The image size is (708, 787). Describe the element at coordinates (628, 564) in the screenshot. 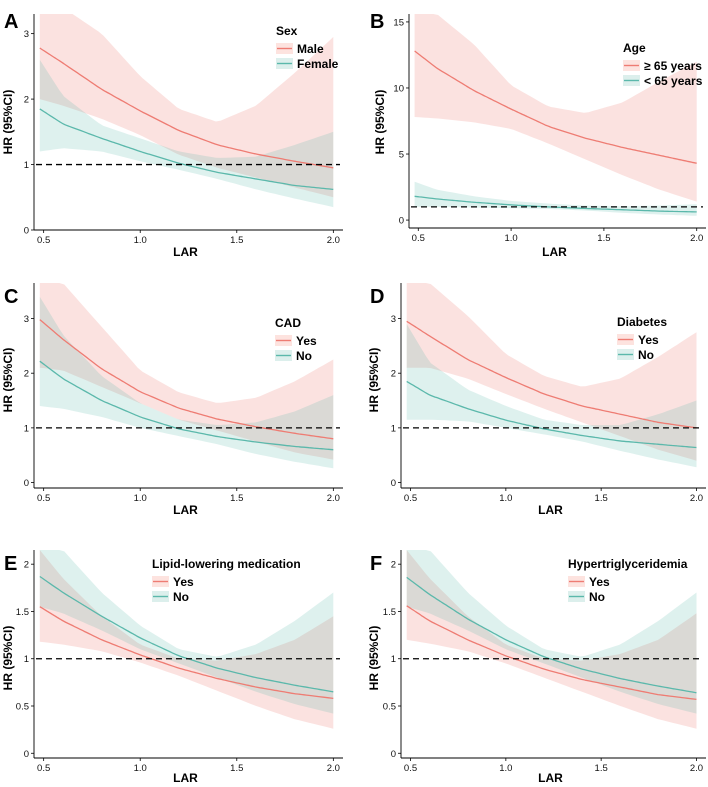

I see `legend-title: Hypertriglyceridemia` at that location.